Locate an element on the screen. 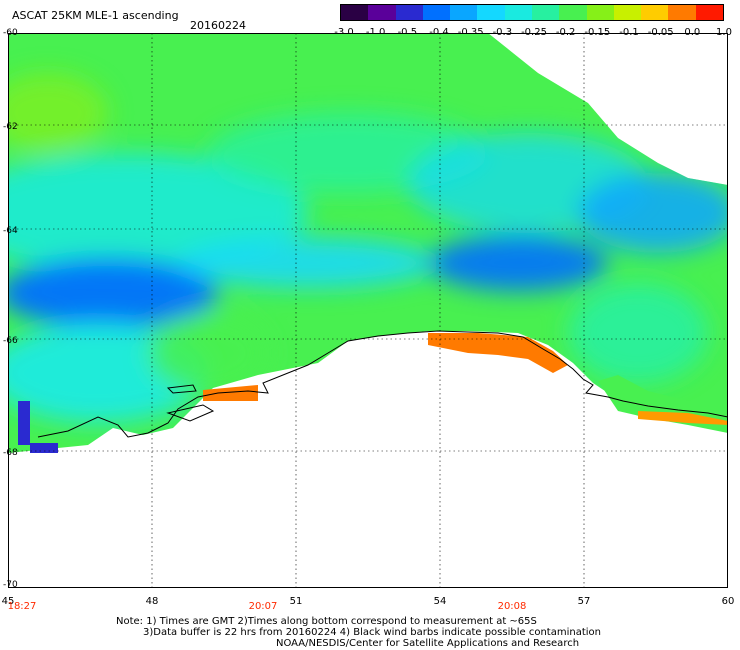  colorbar-tick-label: -0.5 is located at coordinates (407, 32).